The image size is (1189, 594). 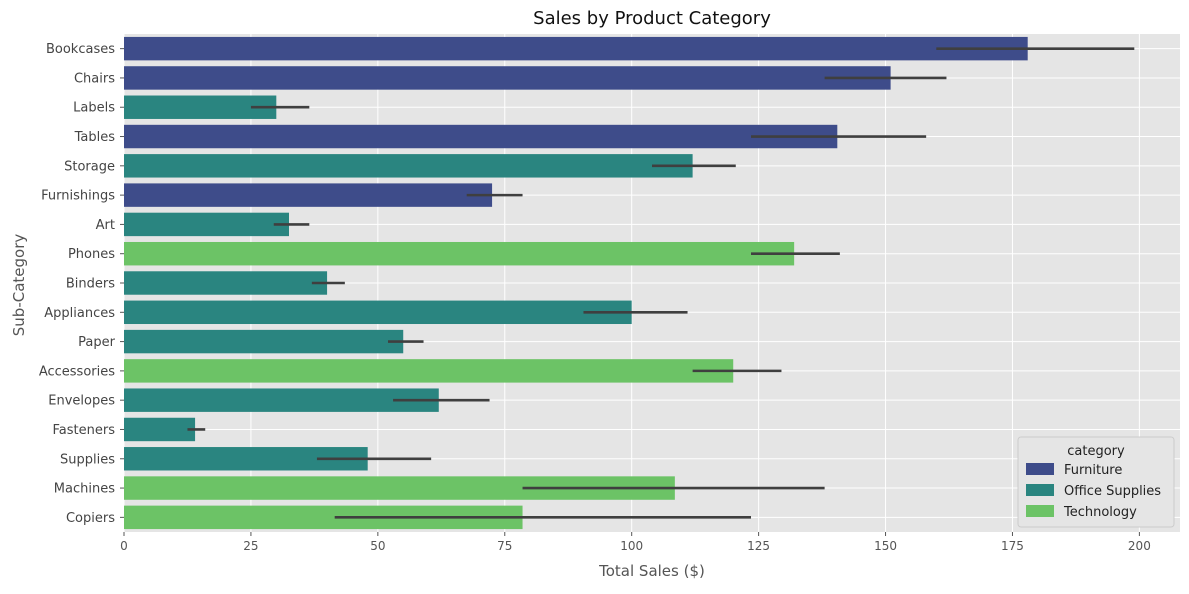 What do you see at coordinates (429, 371) in the screenshot?
I see `bar-accessories` at bounding box center [429, 371].